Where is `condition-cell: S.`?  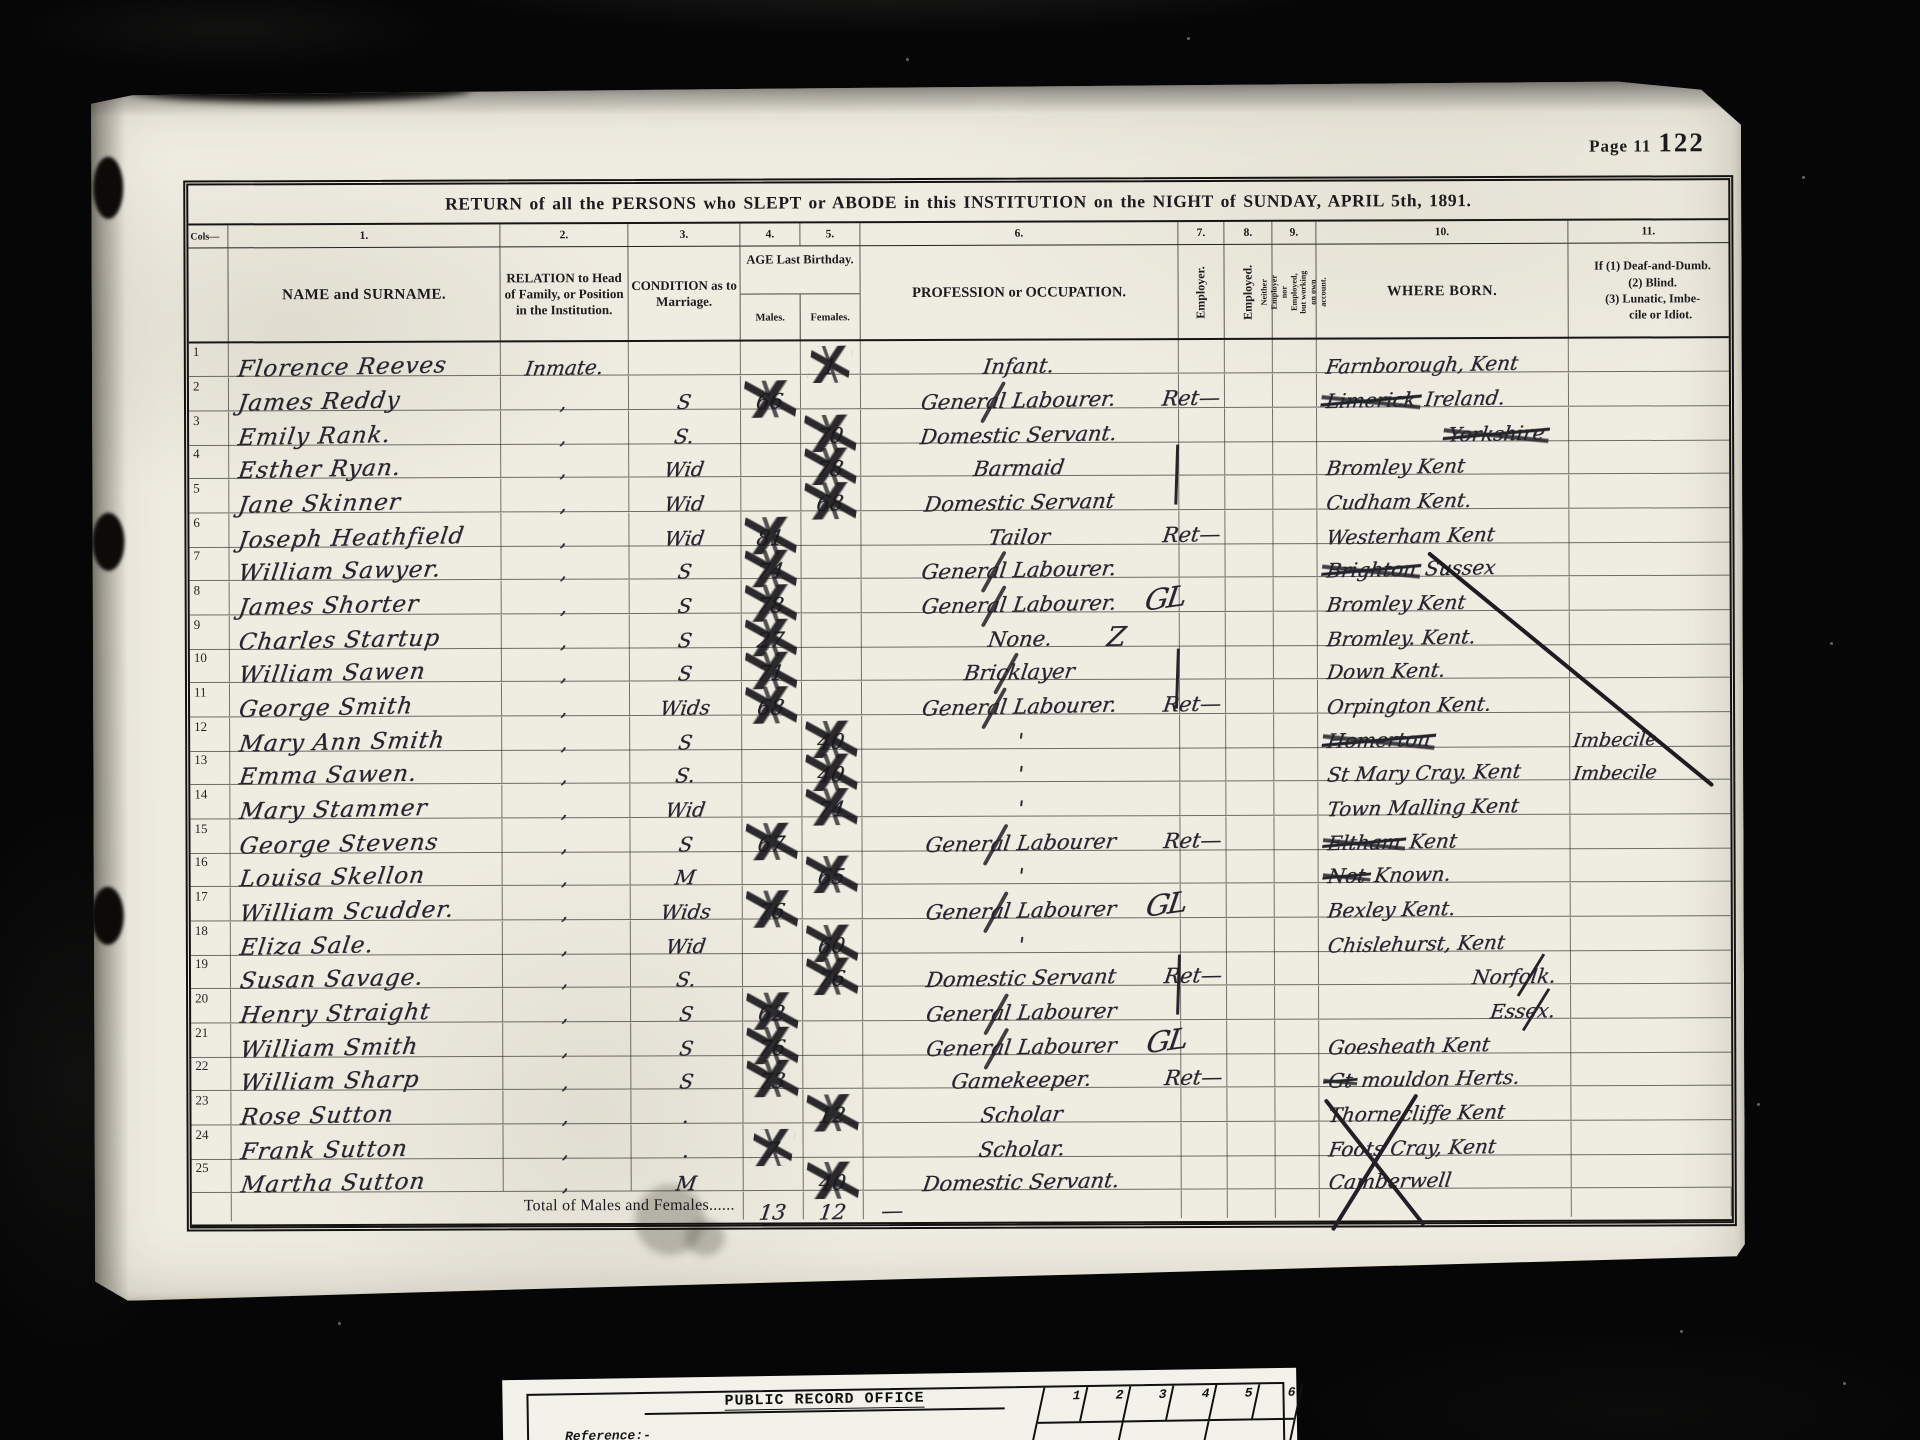
condition-cell: S. is located at coordinates (685, 426).